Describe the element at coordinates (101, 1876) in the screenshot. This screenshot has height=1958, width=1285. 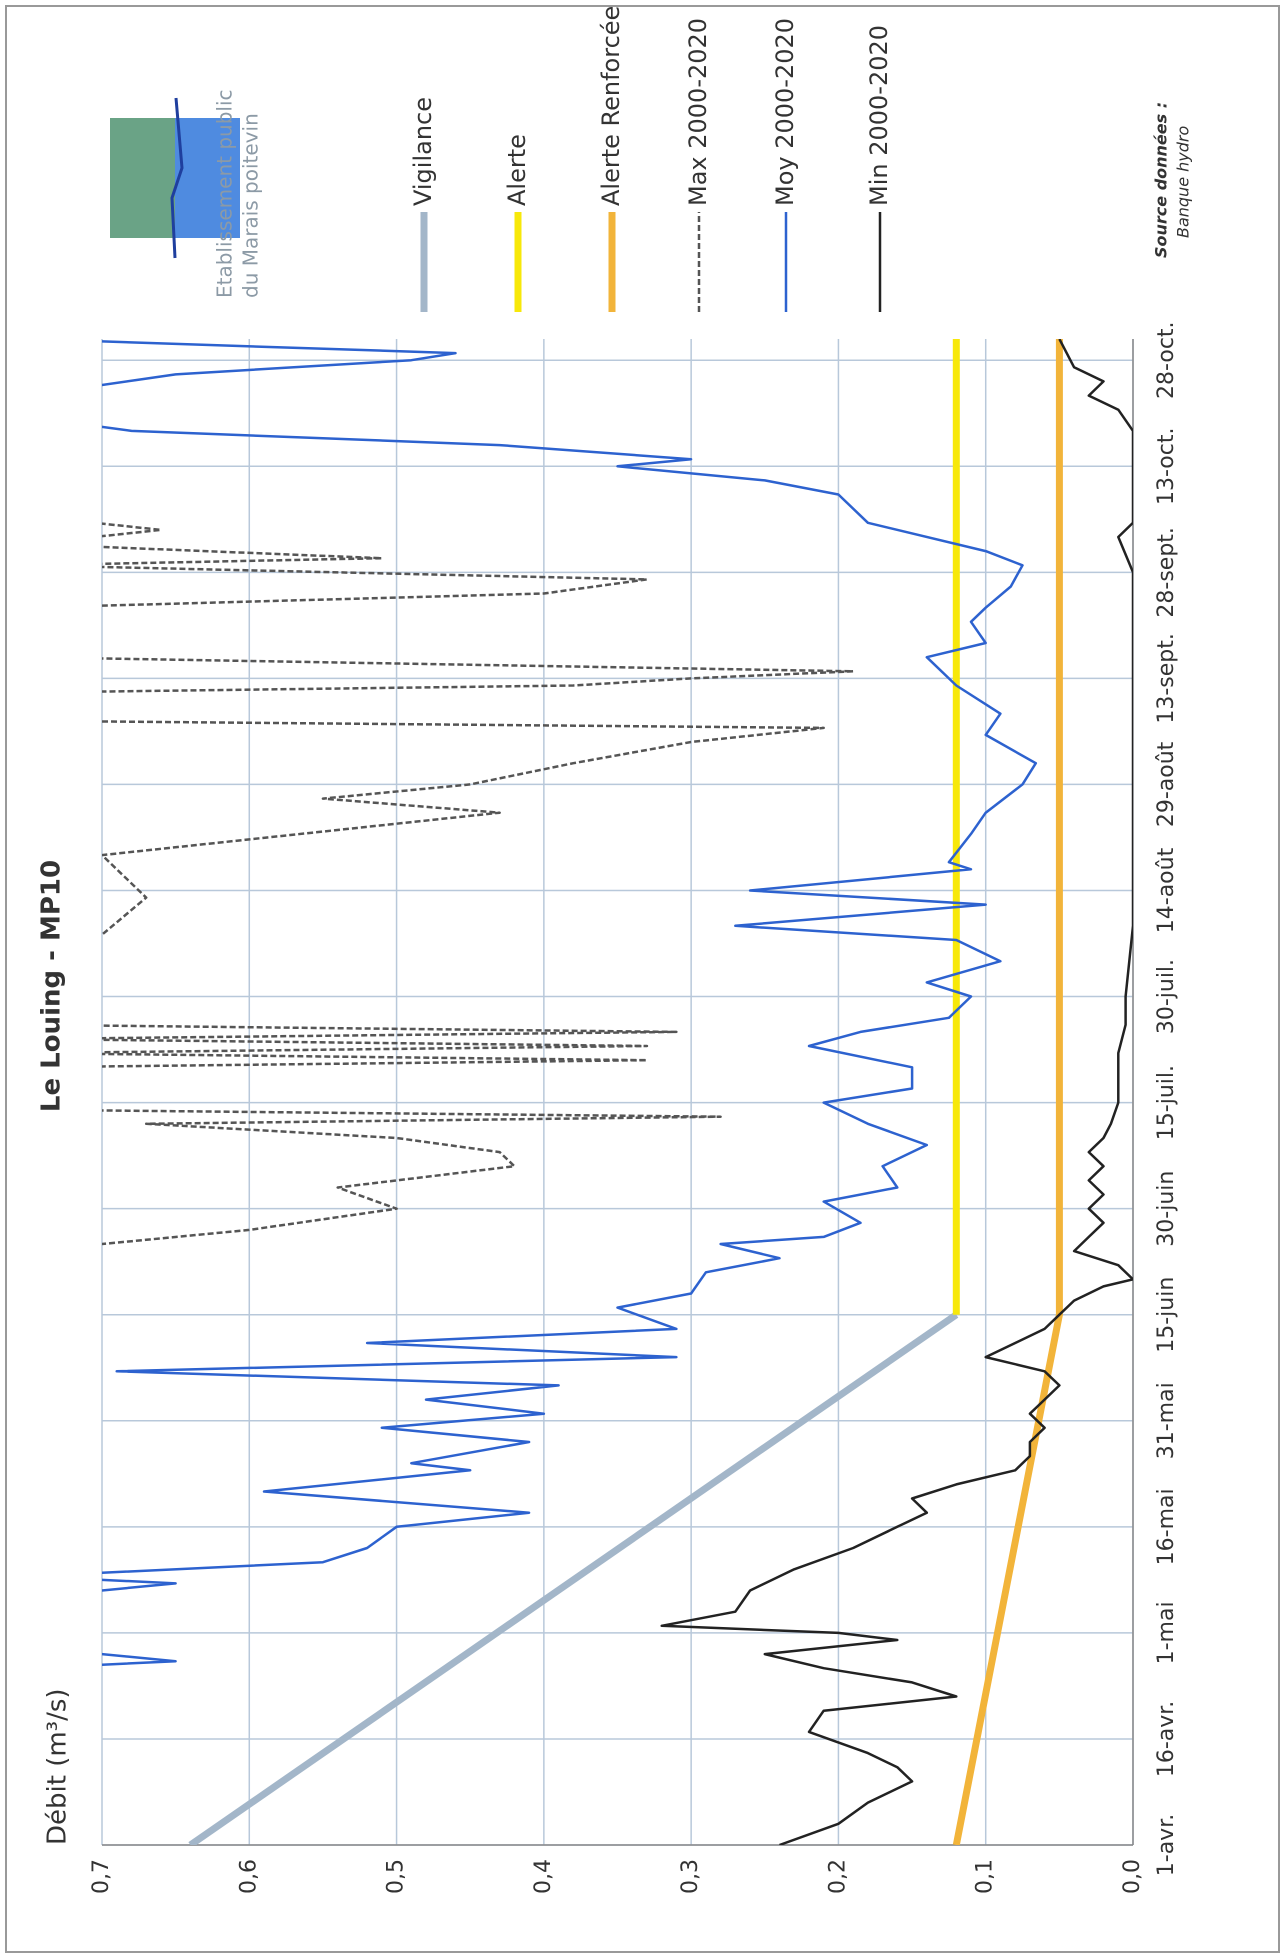
I see `y-tick-label: 0,7` at that location.